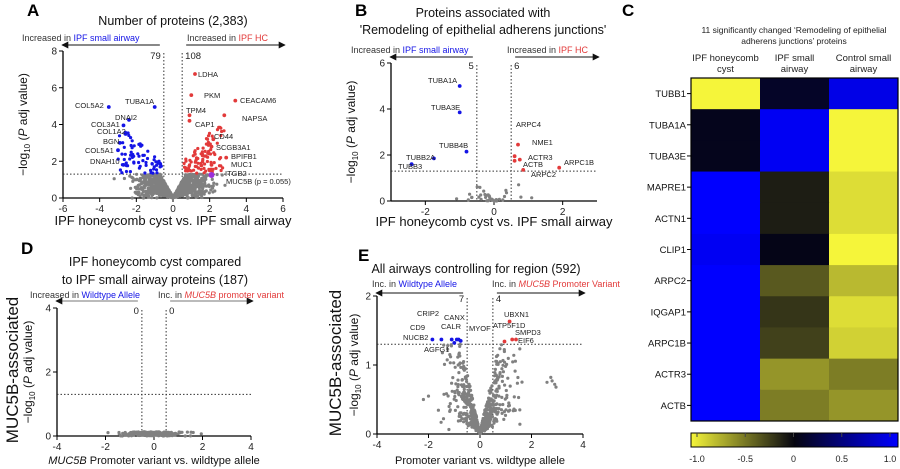  What do you see at coordinates (105, 161) in the screenshot?
I see `point-label: DNAH10` at bounding box center [105, 161].